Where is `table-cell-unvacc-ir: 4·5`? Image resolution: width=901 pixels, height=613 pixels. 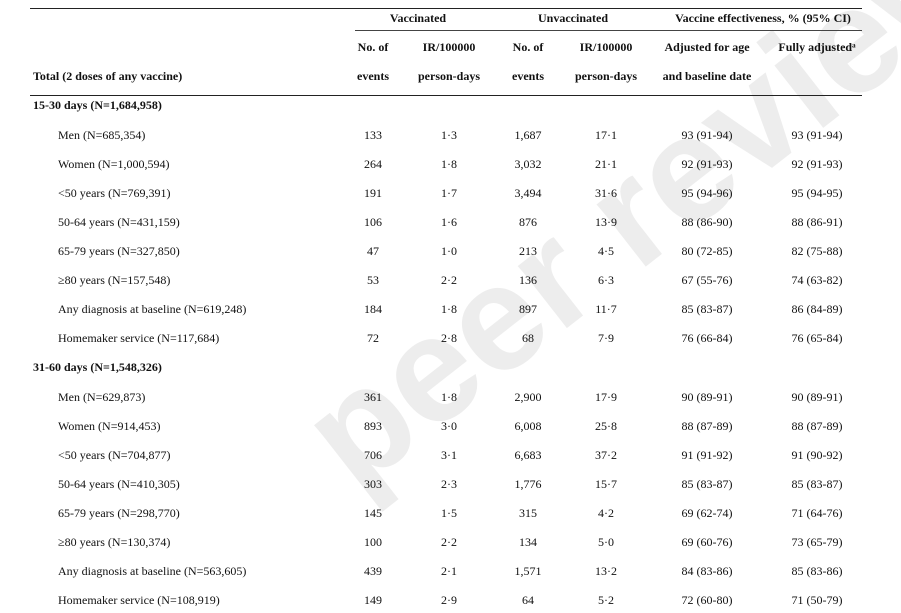 table-cell-unvacc-ir: 4·5 is located at coordinates (606, 251).